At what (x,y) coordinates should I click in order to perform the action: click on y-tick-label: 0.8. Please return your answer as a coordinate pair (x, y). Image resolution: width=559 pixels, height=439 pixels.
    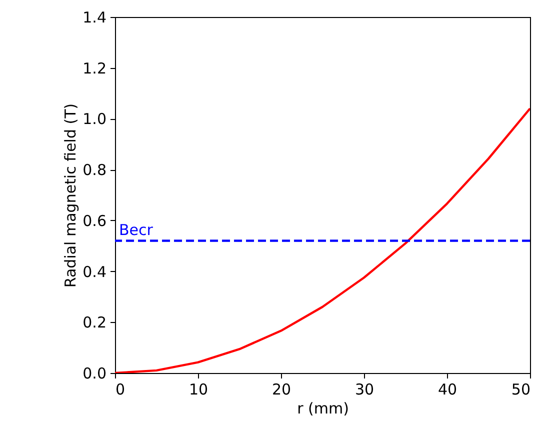
    Looking at the image, I should click on (94, 170).